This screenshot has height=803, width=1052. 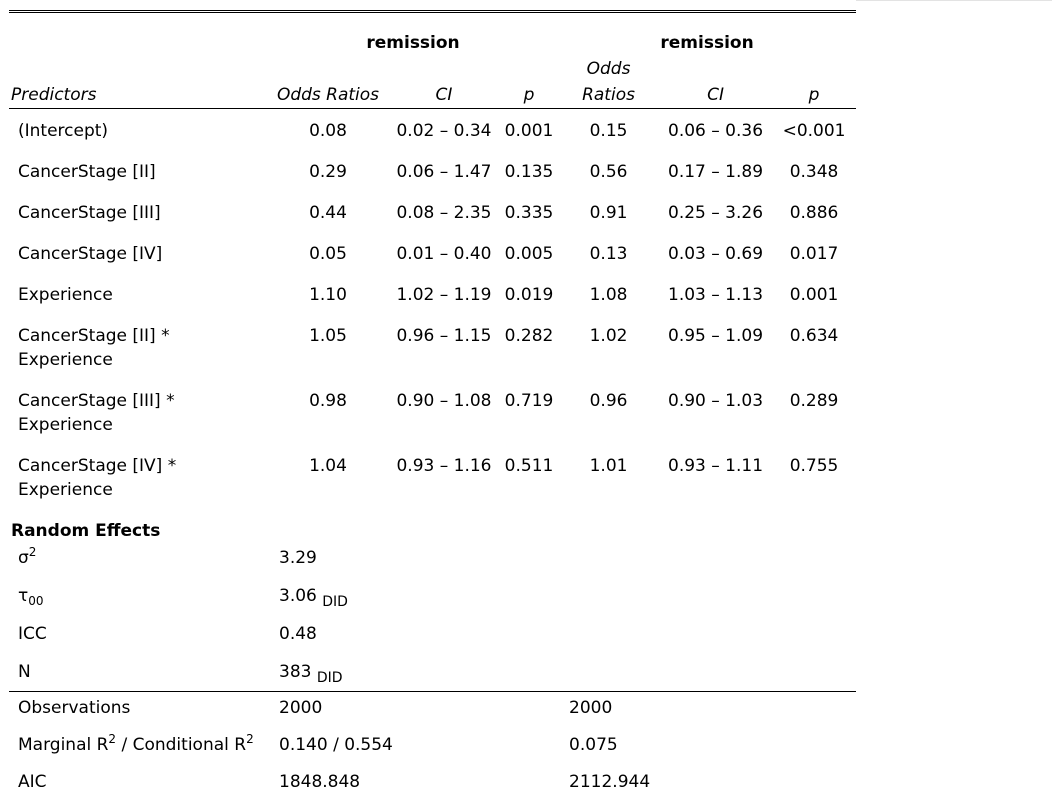 I want to click on m1-ci-cell: 0.02 – 0.34, so click(x=444, y=130).